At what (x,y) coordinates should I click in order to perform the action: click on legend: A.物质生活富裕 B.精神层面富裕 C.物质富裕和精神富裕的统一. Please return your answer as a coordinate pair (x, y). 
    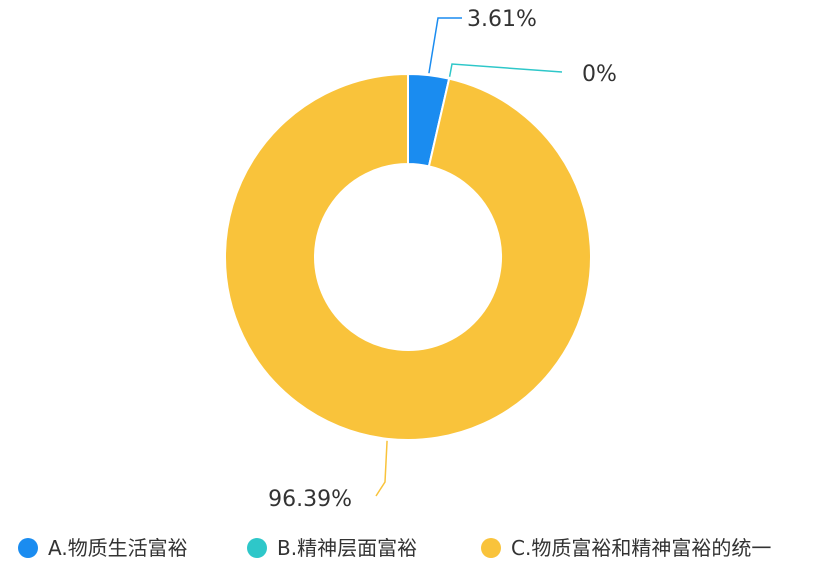
    Looking at the image, I should click on (394, 548).